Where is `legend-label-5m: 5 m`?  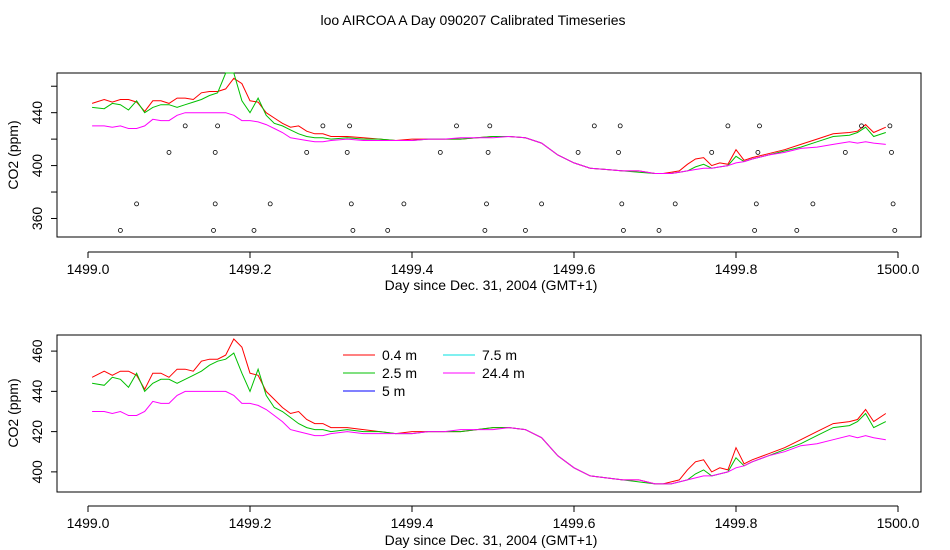
legend-label-5m: 5 m is located at coordinates (393, 391).